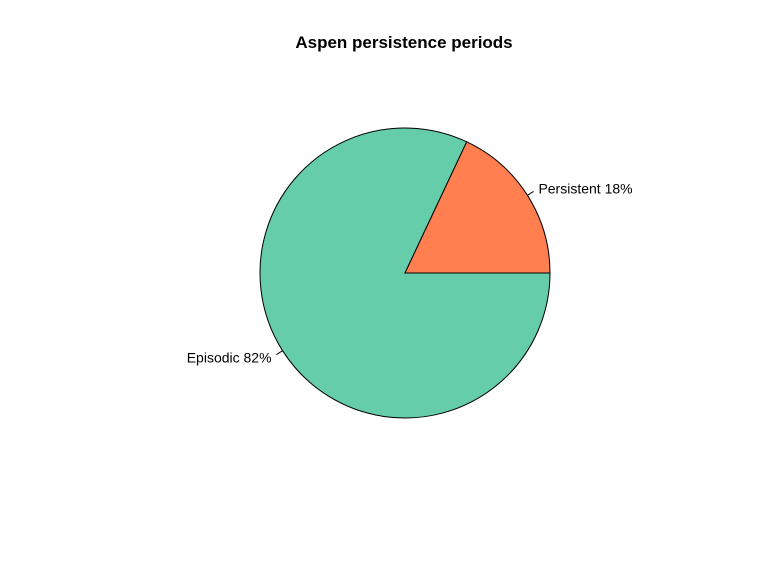 The image size is (772, 567). I want to click on chart-title: Aspen persistence periods, so click(403, 42).